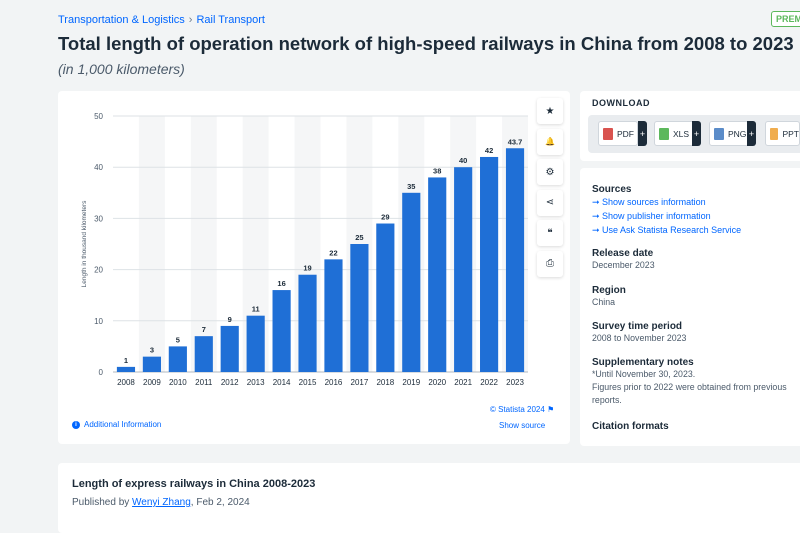 This screenshot has height=533, width=800. Describe the element at coordinates (625, 133) in the screenshot. I see `download-pdf-label: PDF` at that location.